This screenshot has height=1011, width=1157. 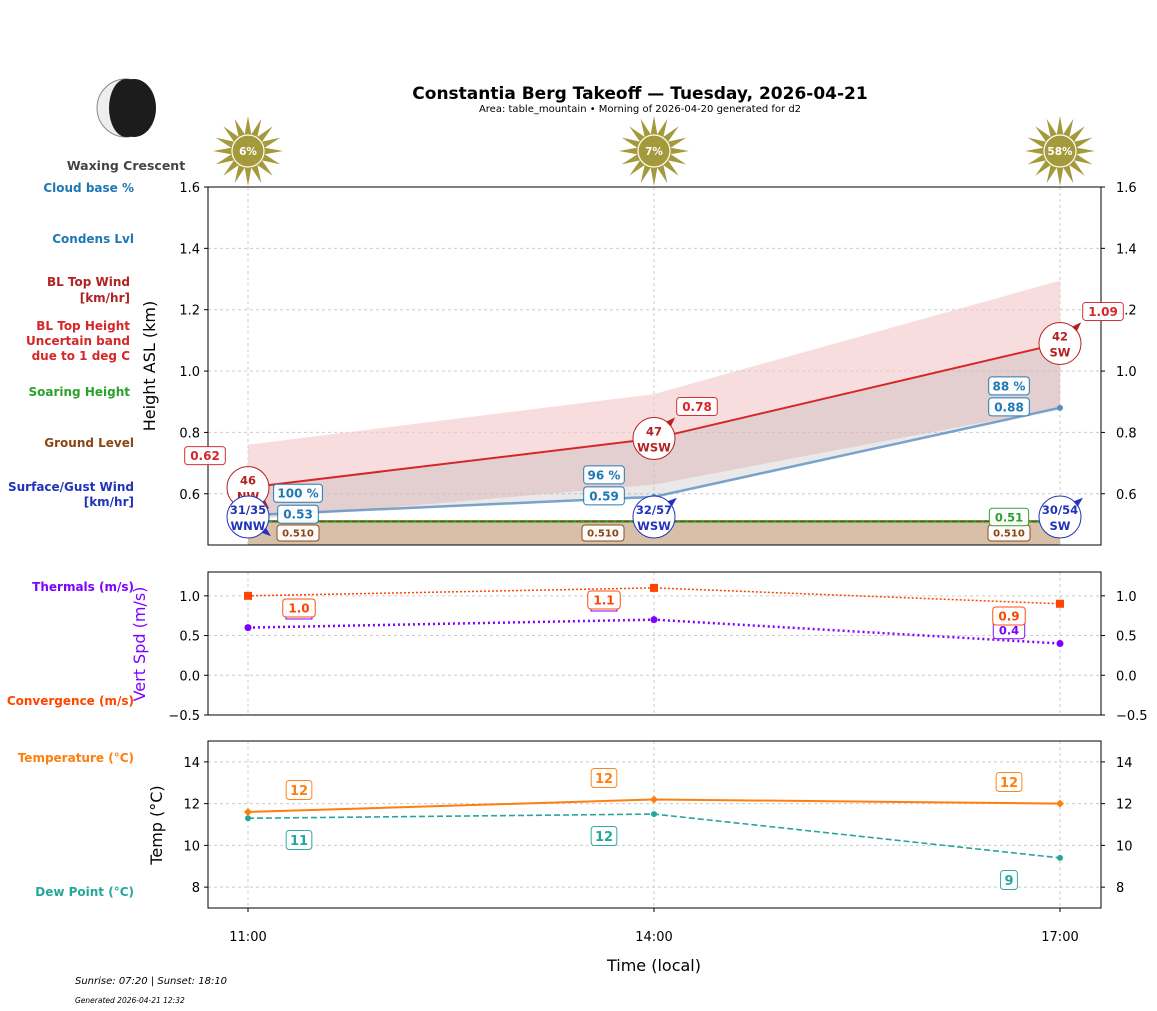 I want to click on surface-wind-marker-speed: 30/54, so click(x=1060, y=510).